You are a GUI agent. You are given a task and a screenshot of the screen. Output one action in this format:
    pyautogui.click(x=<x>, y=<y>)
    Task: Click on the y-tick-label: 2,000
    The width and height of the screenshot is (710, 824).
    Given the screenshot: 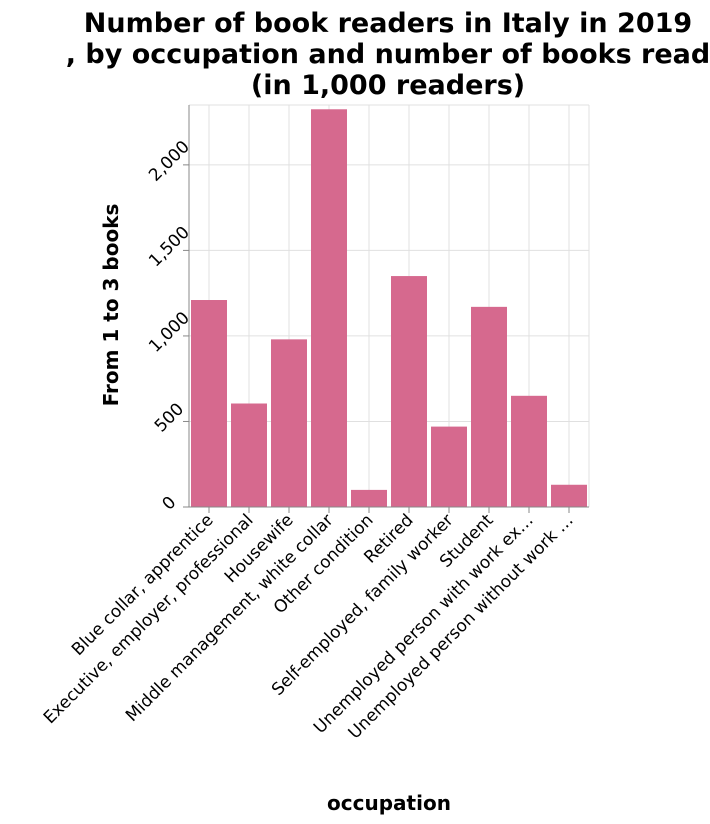 What is the action you would take?
    pyautogui.click(x=169, y=161)
    